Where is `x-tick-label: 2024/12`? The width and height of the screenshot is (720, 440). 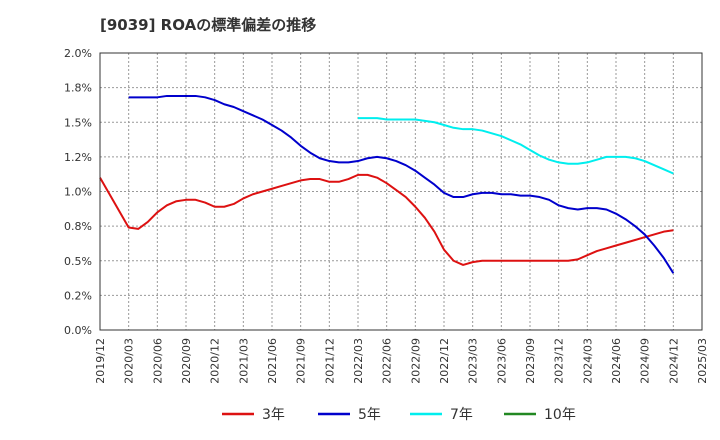
x-tick-label: 2024/12 is located at coordinates (673, 361).